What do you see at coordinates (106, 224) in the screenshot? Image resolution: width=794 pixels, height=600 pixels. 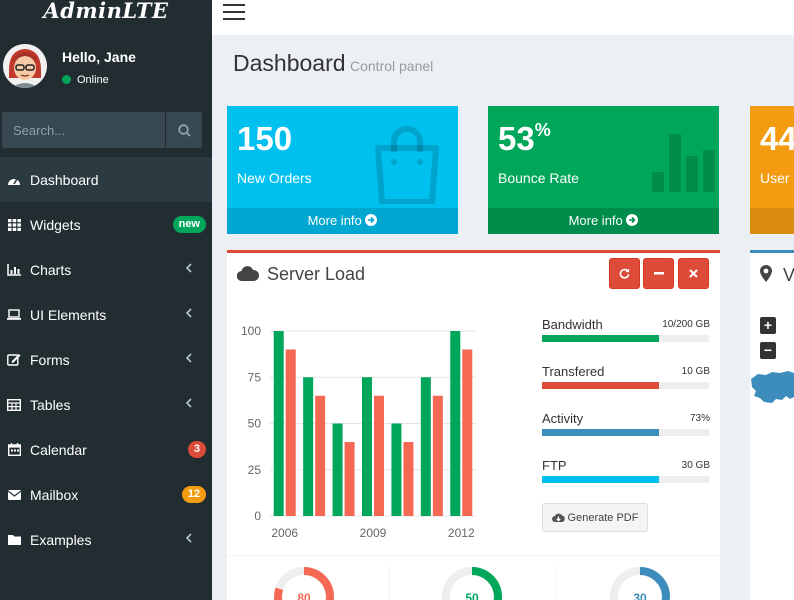 I see `sidebar-item-widgets: Widgets new` at bounding box center [106, 224].